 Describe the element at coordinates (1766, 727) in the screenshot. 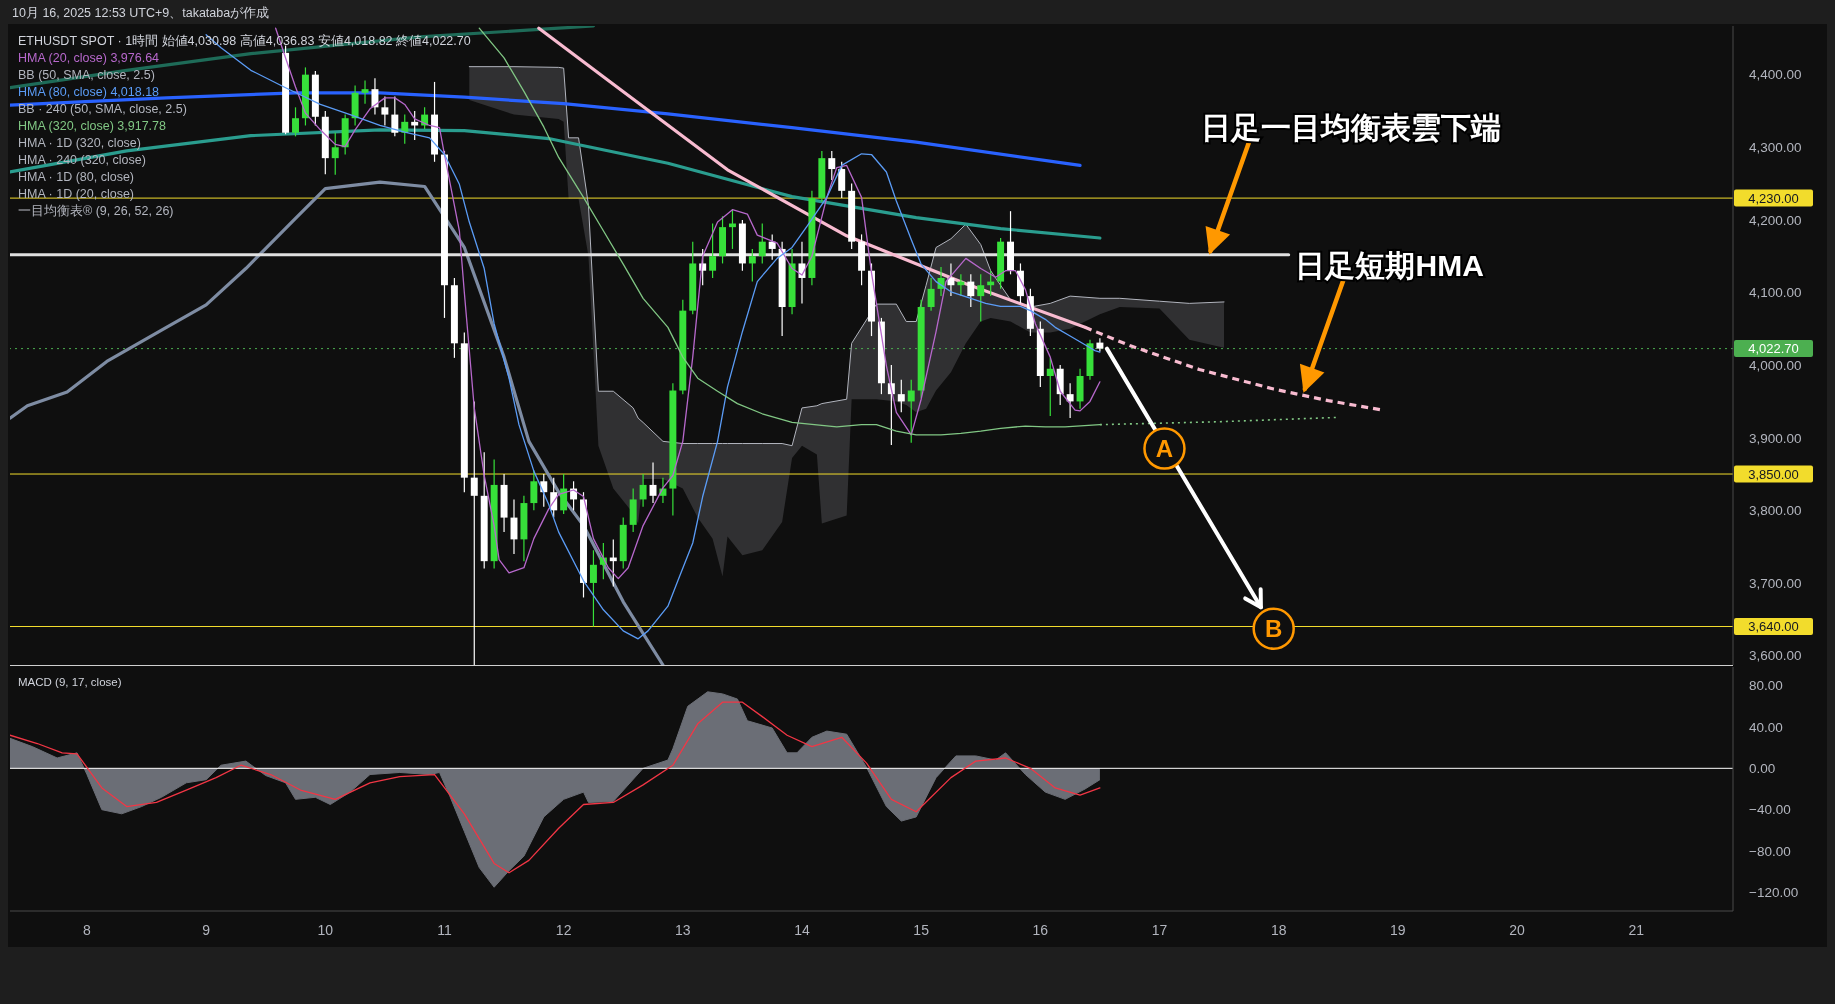

I see `y-tick-label: 40.00` at that location.